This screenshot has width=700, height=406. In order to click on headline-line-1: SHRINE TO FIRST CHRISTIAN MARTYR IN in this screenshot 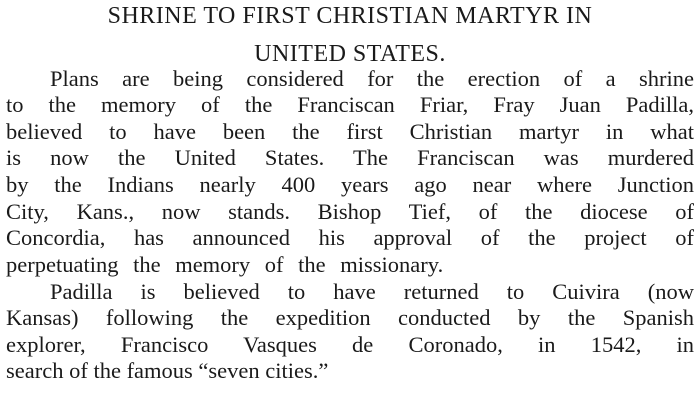, I will do `click(350, 16)`.